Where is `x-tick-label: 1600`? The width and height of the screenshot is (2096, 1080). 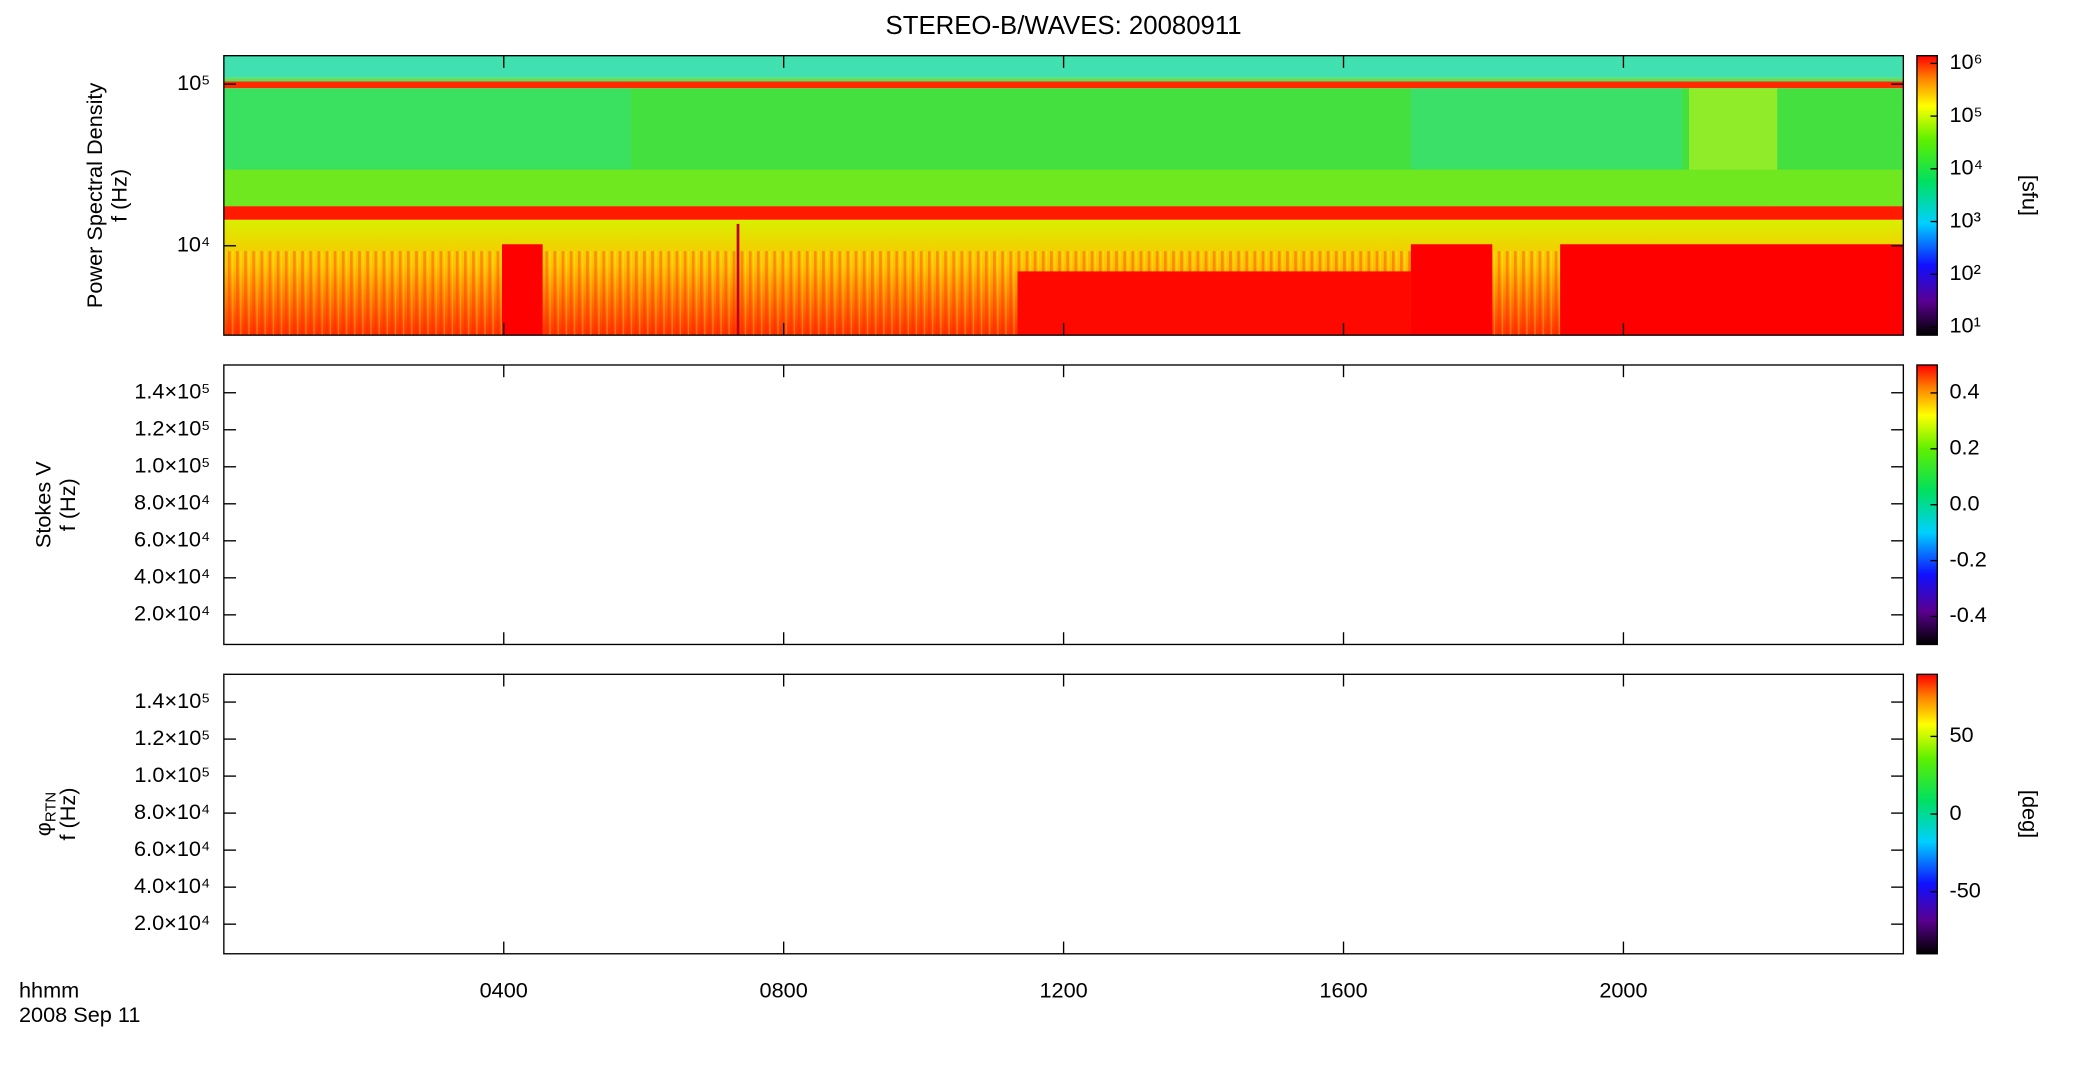 x-tick-label: 1600 is located at coordinates (1343, 989).